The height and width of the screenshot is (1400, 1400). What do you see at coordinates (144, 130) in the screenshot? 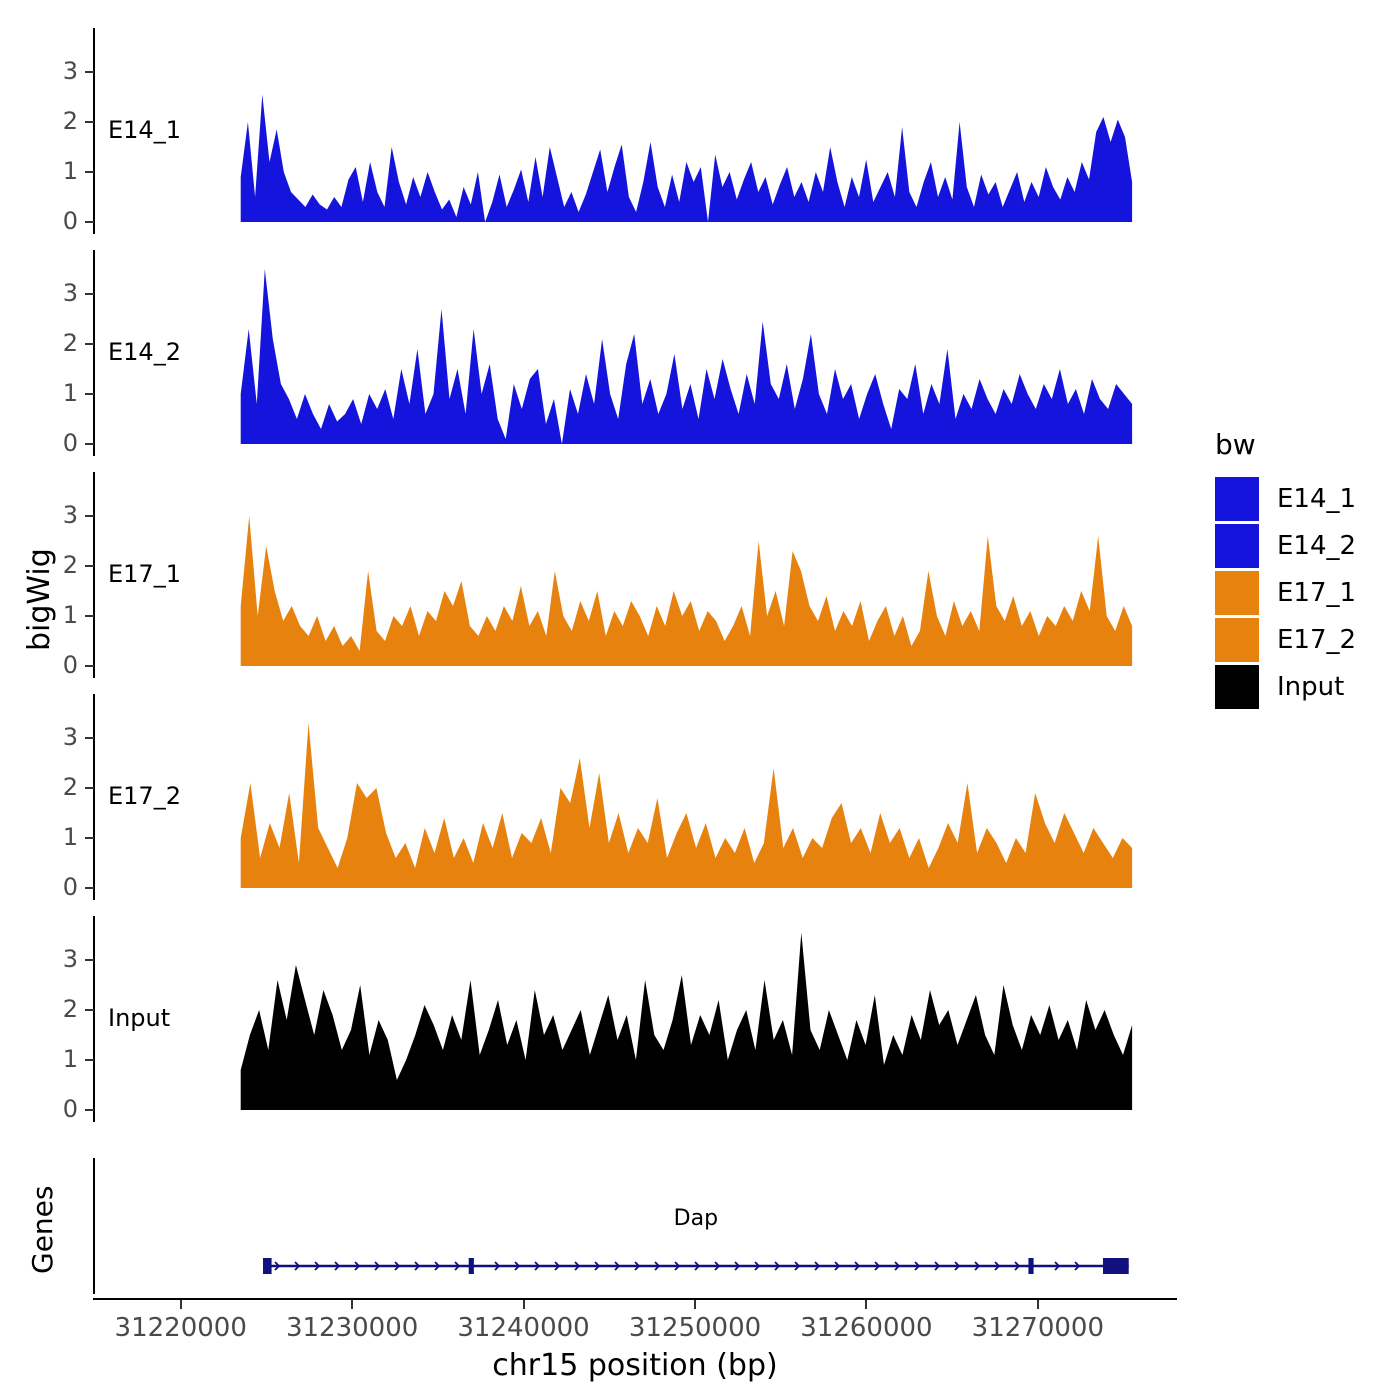
I see `track-label-e14-1: E14_1` at bounding box center [144, 130].